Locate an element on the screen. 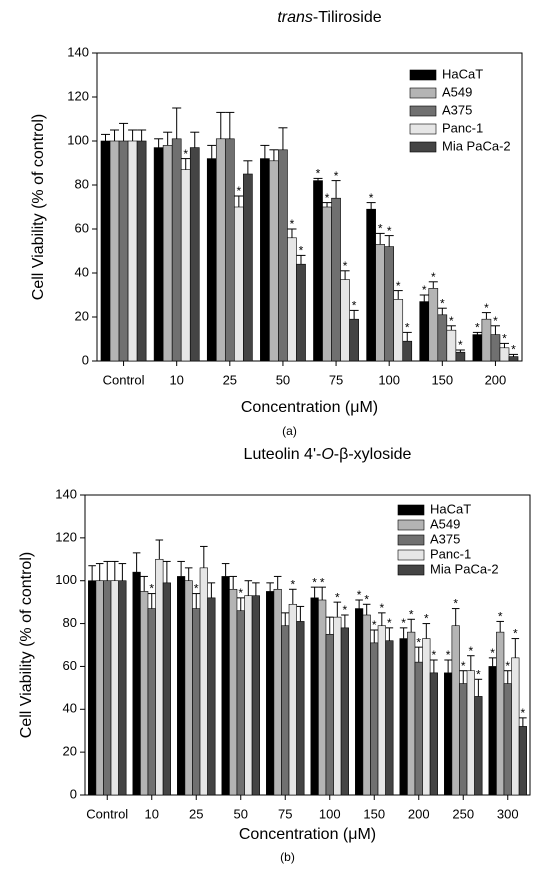  x-tick-label: 10 is located at coordinates (176, 379).